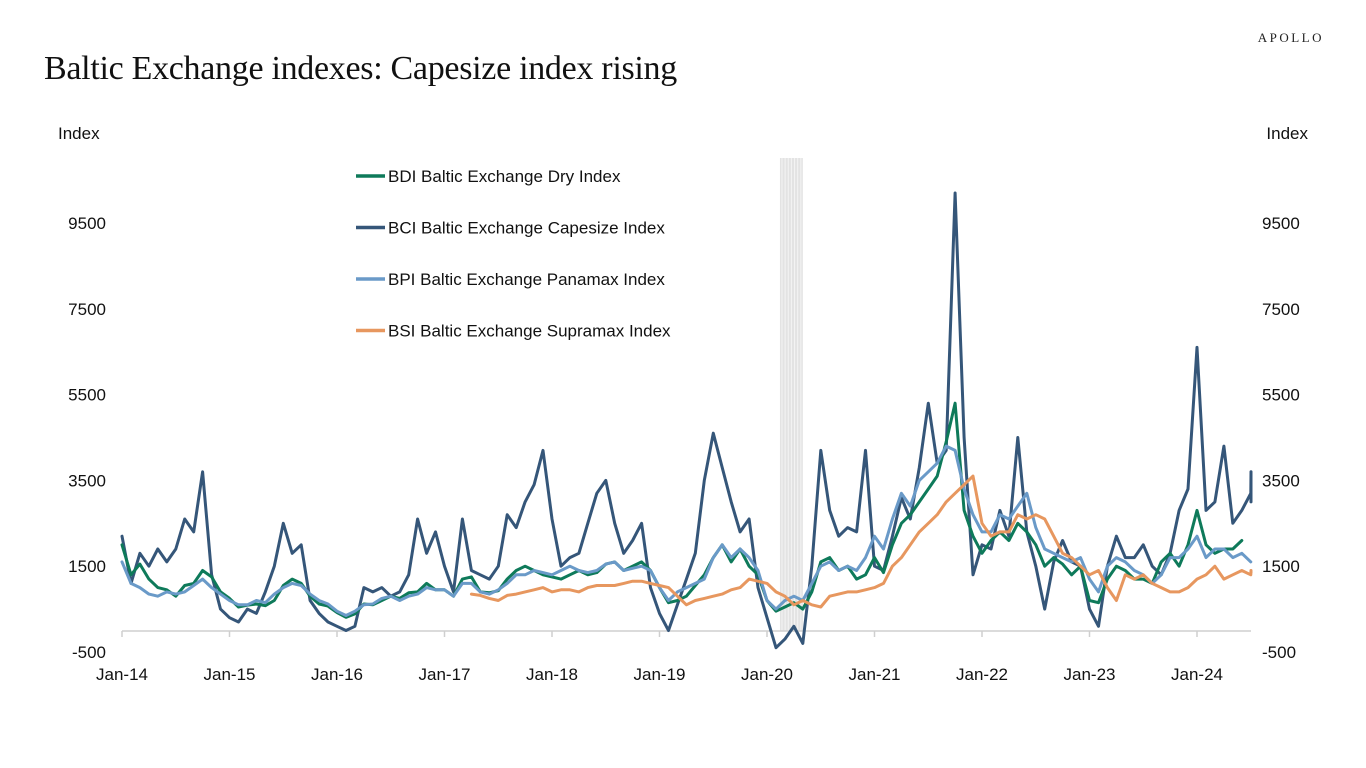  I want to click on shaded-period-layer, so click(791, 394).